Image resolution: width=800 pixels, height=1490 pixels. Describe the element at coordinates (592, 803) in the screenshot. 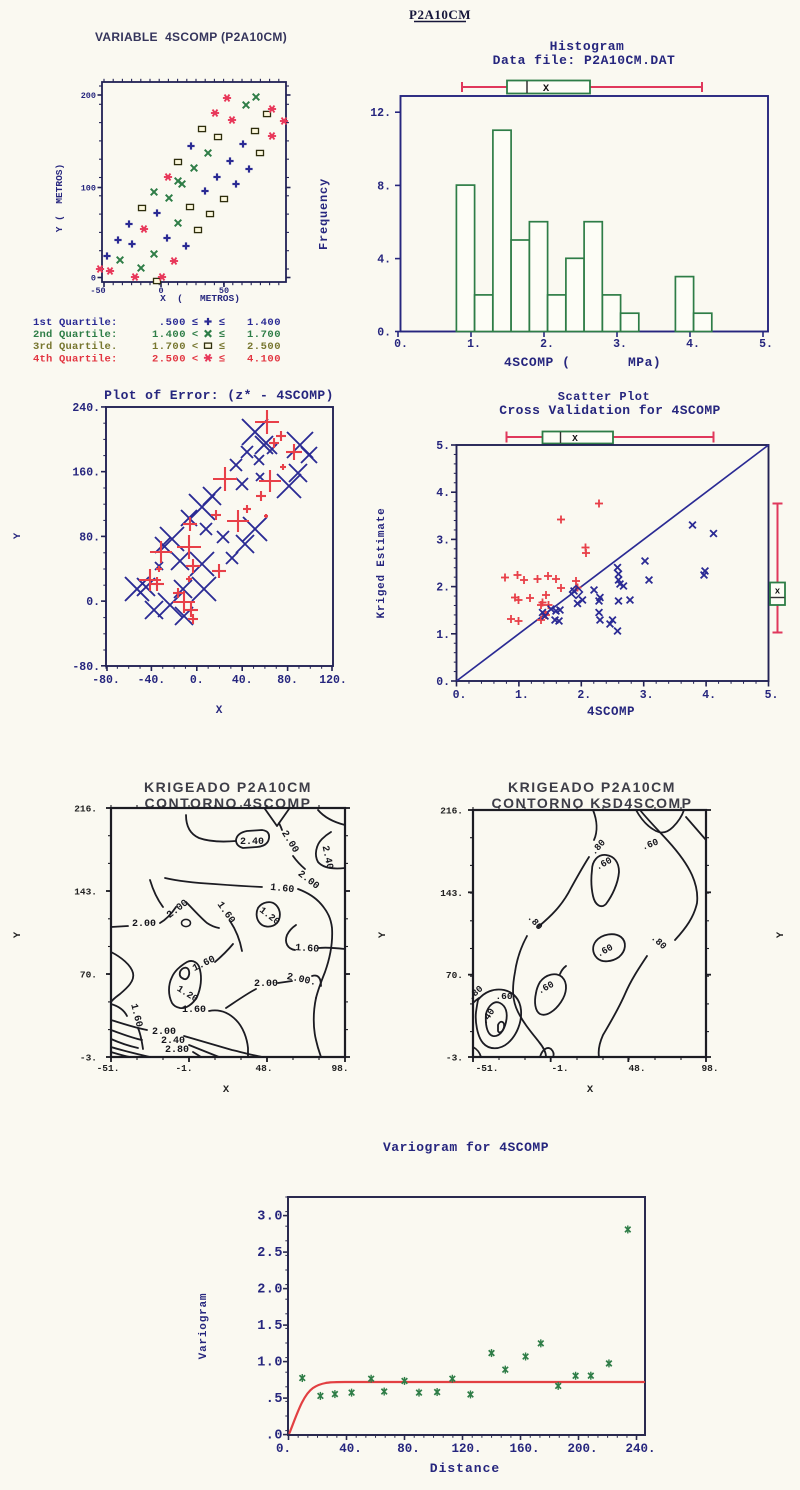

I see `svg-text: CONTORNO KSD4SCOMP` at that location.